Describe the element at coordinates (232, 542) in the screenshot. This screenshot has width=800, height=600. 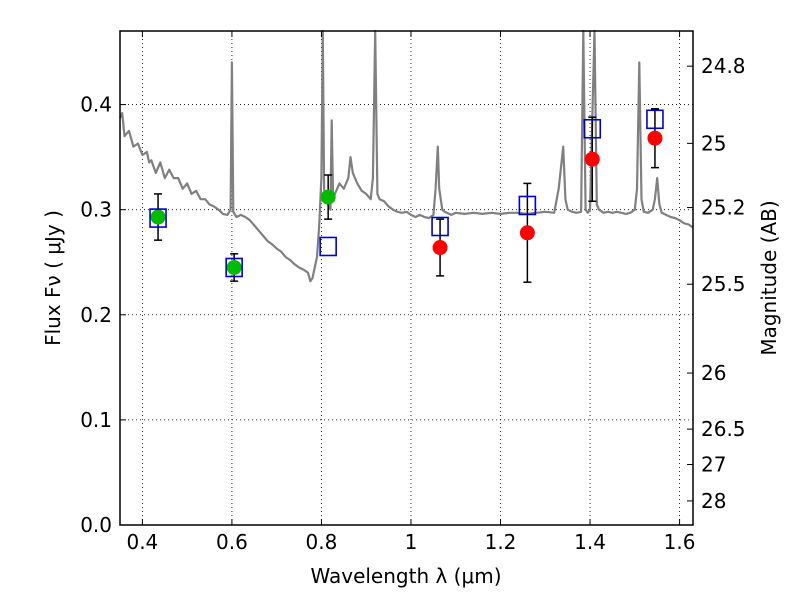
I see `x-tick-label: 0.6` at that location.